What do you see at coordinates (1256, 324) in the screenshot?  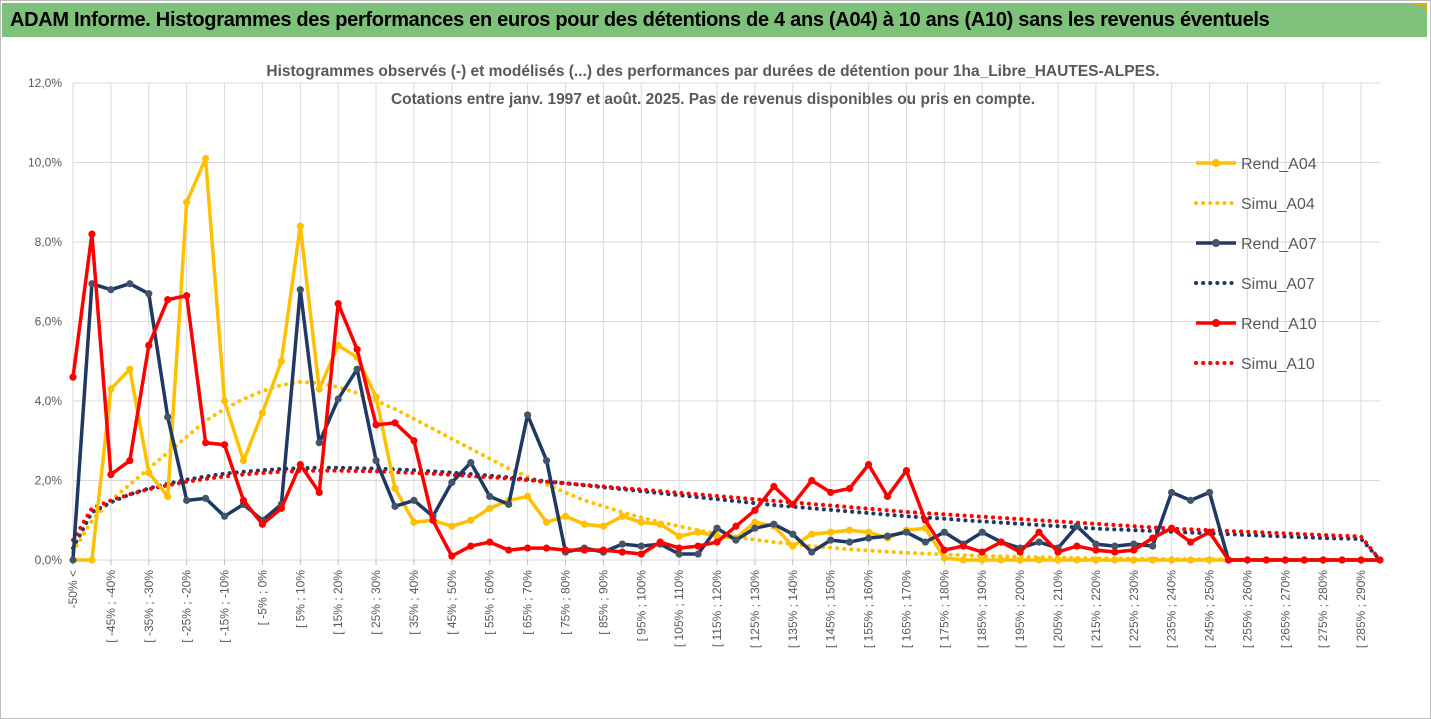 I see `legend-item-Rend_A10: Rend_A10` at bounding box center [1256, 324].